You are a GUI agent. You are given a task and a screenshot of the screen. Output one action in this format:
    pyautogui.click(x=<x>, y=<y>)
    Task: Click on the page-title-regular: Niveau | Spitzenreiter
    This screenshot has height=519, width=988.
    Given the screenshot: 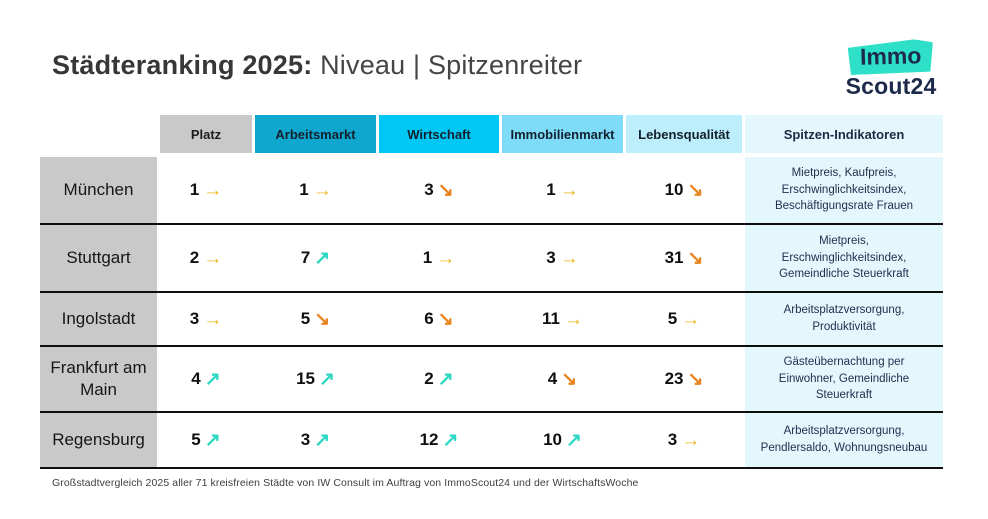 What is the action you would take?
    pyautogui.click(x=447, y=65)
    